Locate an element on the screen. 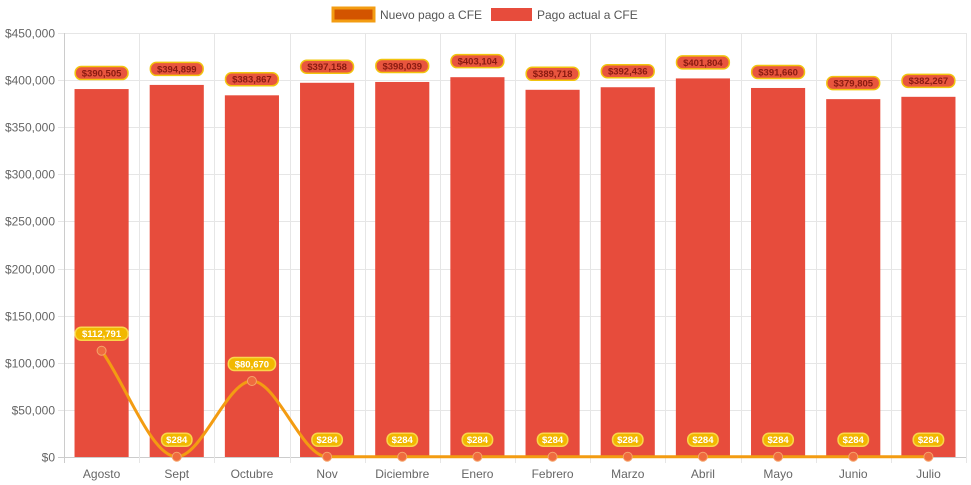  y-tick-label: $0 is located at coordinates (49, 458).